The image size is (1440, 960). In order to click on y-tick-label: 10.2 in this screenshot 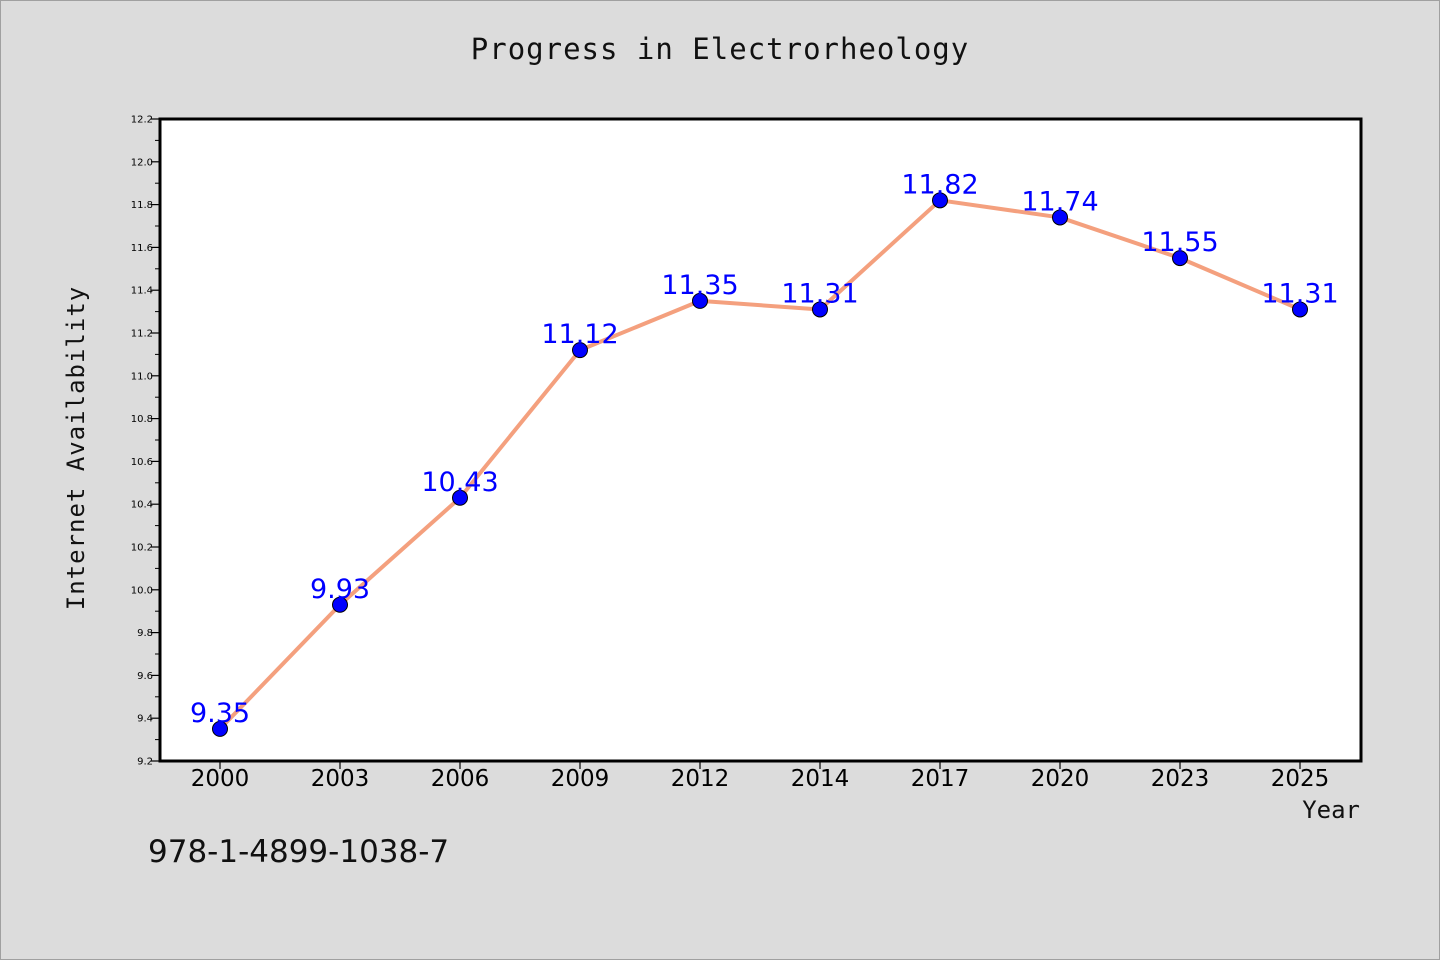, I will do `click(142, 548)`.